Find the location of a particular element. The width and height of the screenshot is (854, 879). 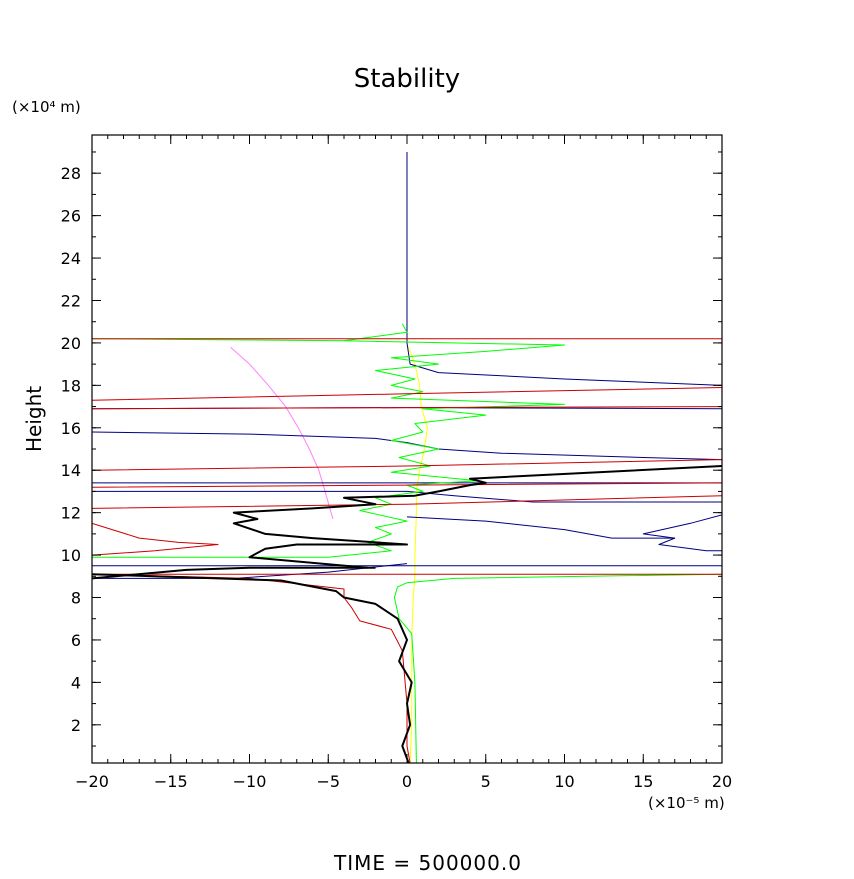

x-tick-label: −10 is located at coordinates (250, 781).